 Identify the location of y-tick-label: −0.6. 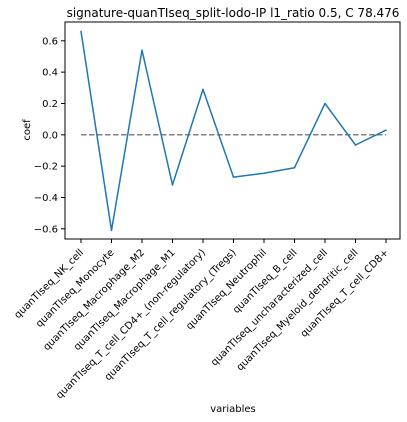
(46, 229).